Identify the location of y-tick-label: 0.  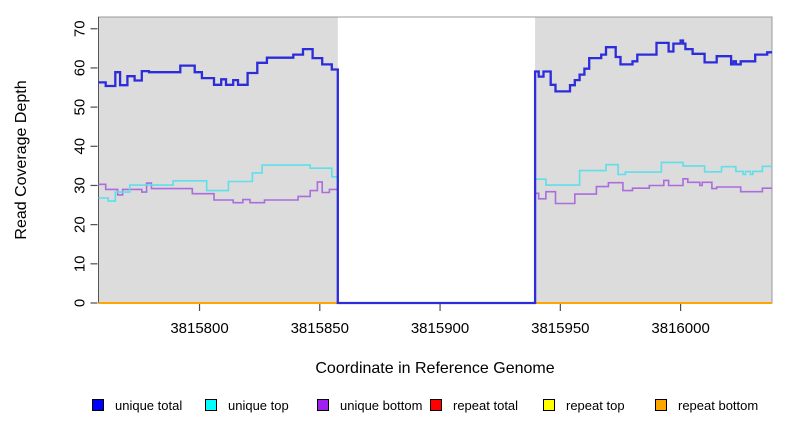
(80, 303).